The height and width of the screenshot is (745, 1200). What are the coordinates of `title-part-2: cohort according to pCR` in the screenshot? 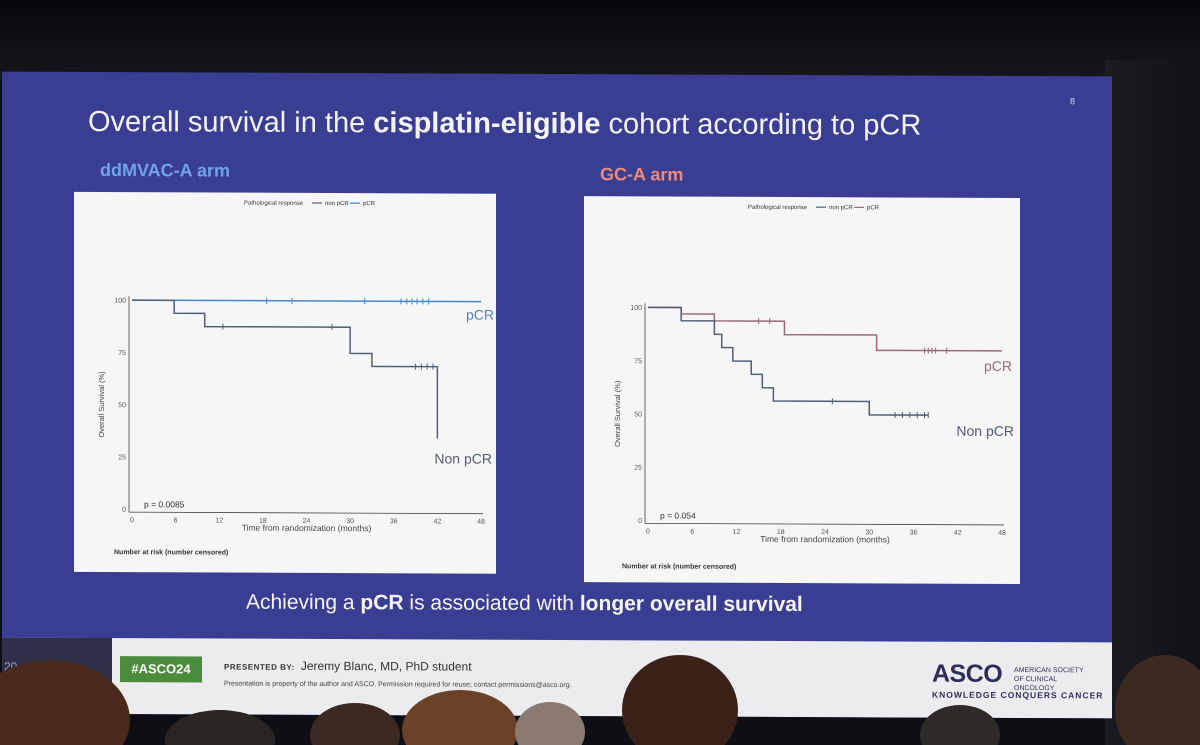 It's located at (761, 125).